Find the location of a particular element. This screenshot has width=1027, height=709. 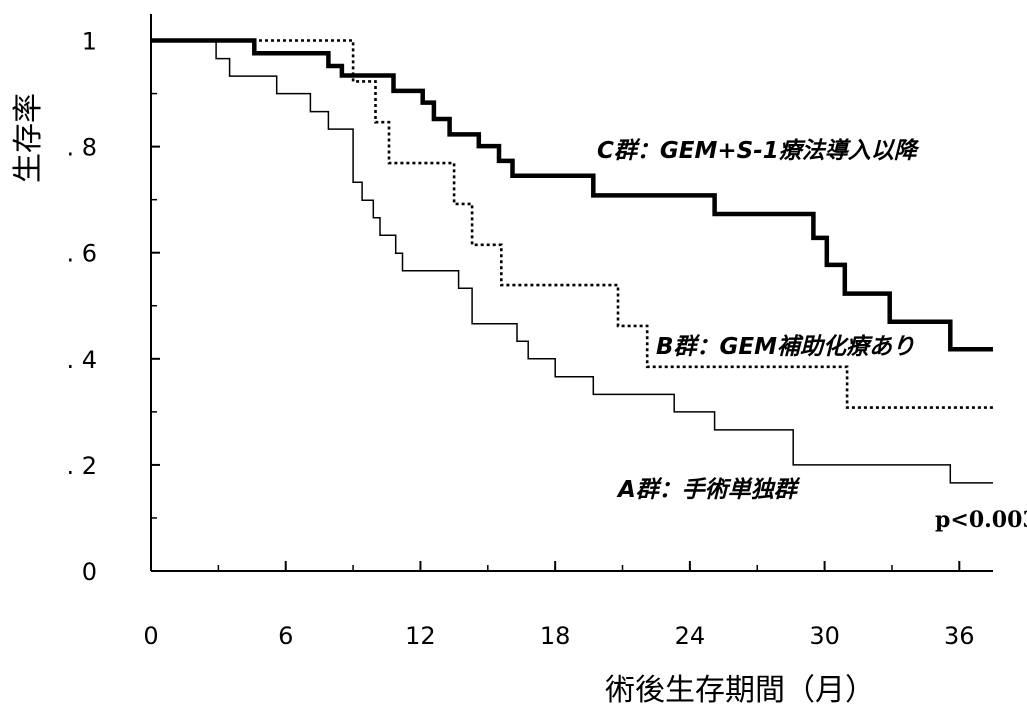

x-tick-label: 6 is located at coordinates (285, 636).